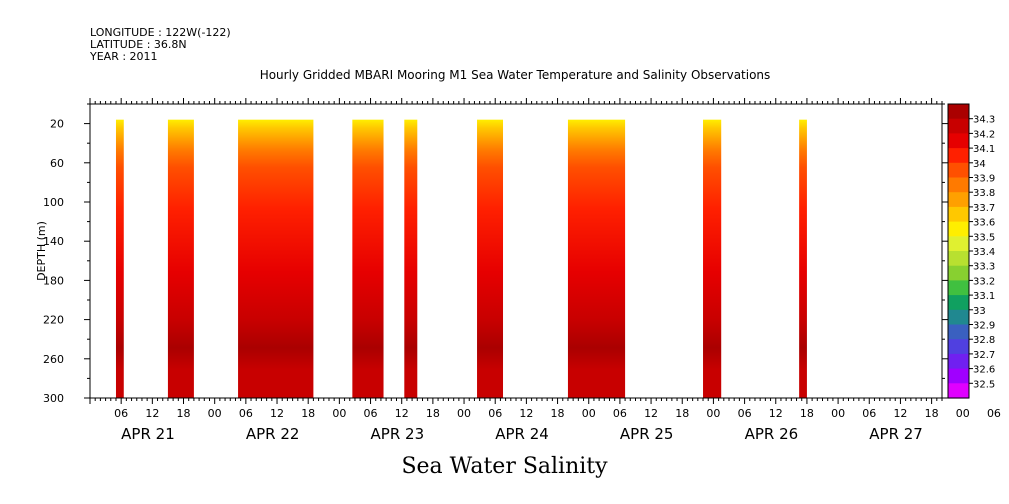 The height and width of the screenshot is (504, 1009). I want to click on longitude-label: LONGITUDE : 122W(-122), so click(160, 32).